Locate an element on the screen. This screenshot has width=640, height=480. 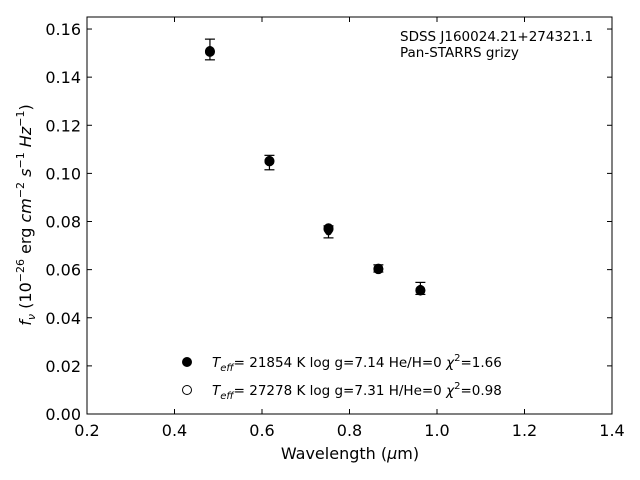
x-tick-label: 1.0 is located at coordinates (436, 430).